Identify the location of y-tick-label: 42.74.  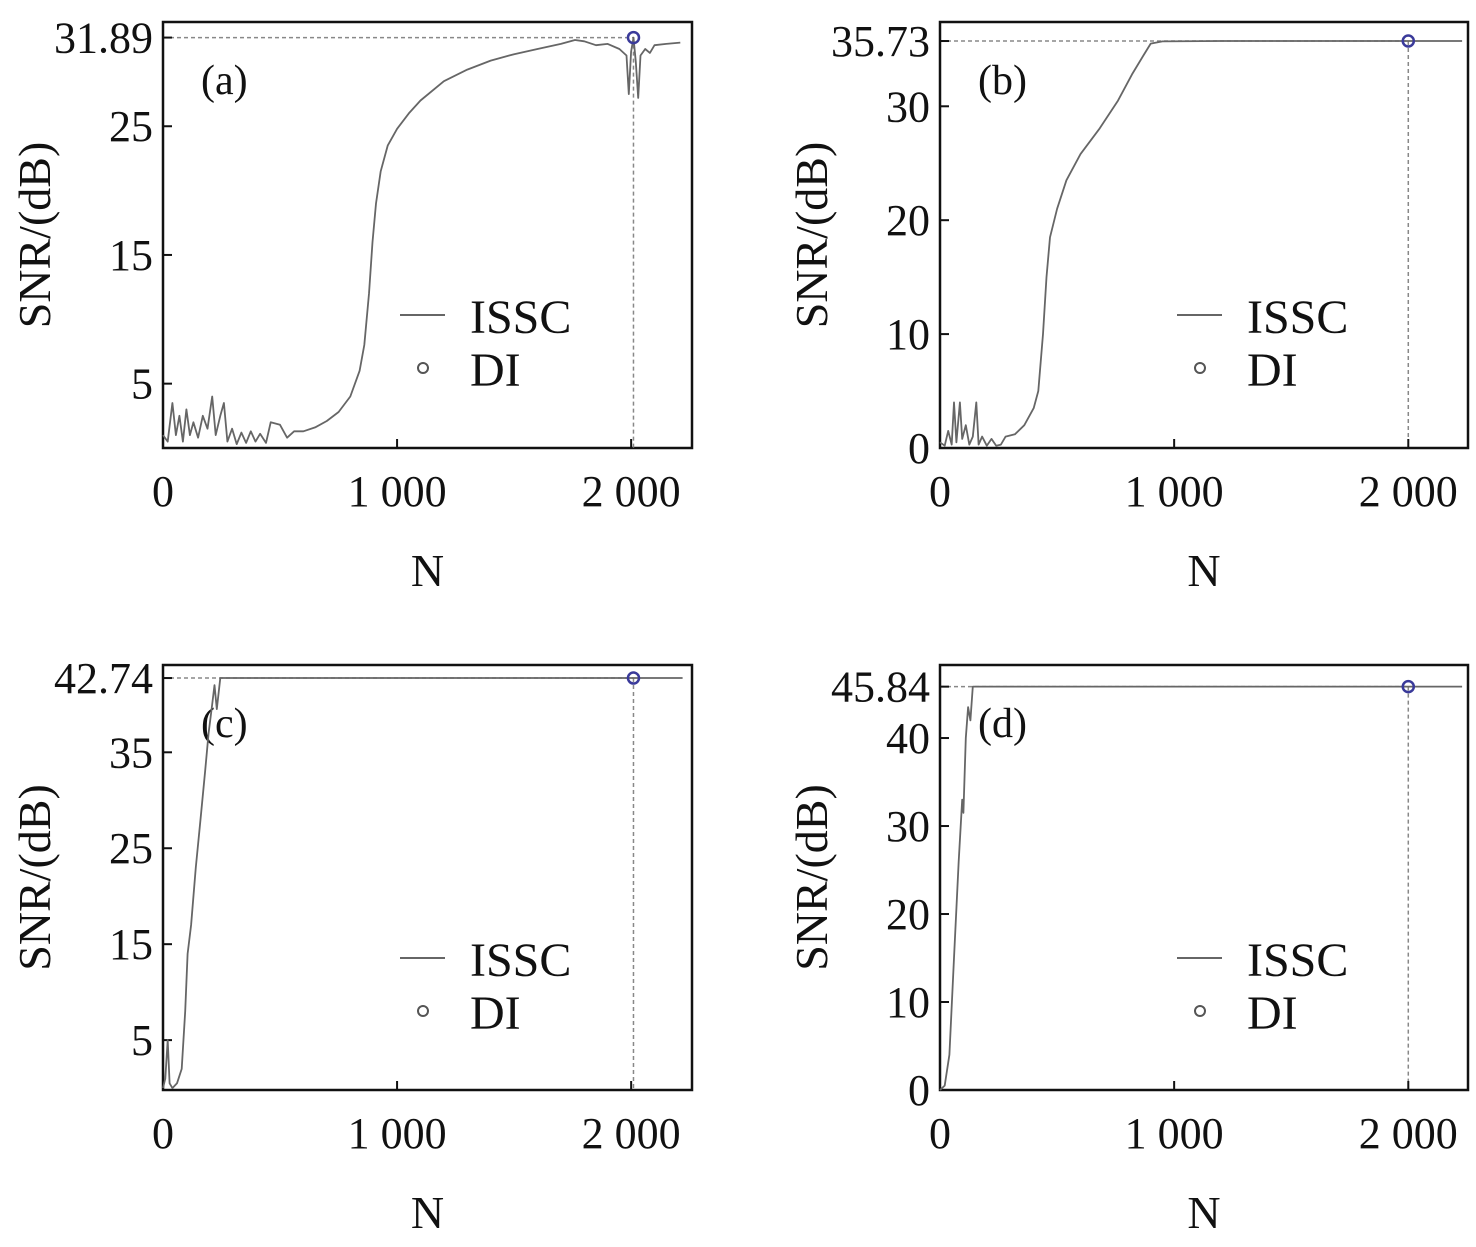
(103, 678).